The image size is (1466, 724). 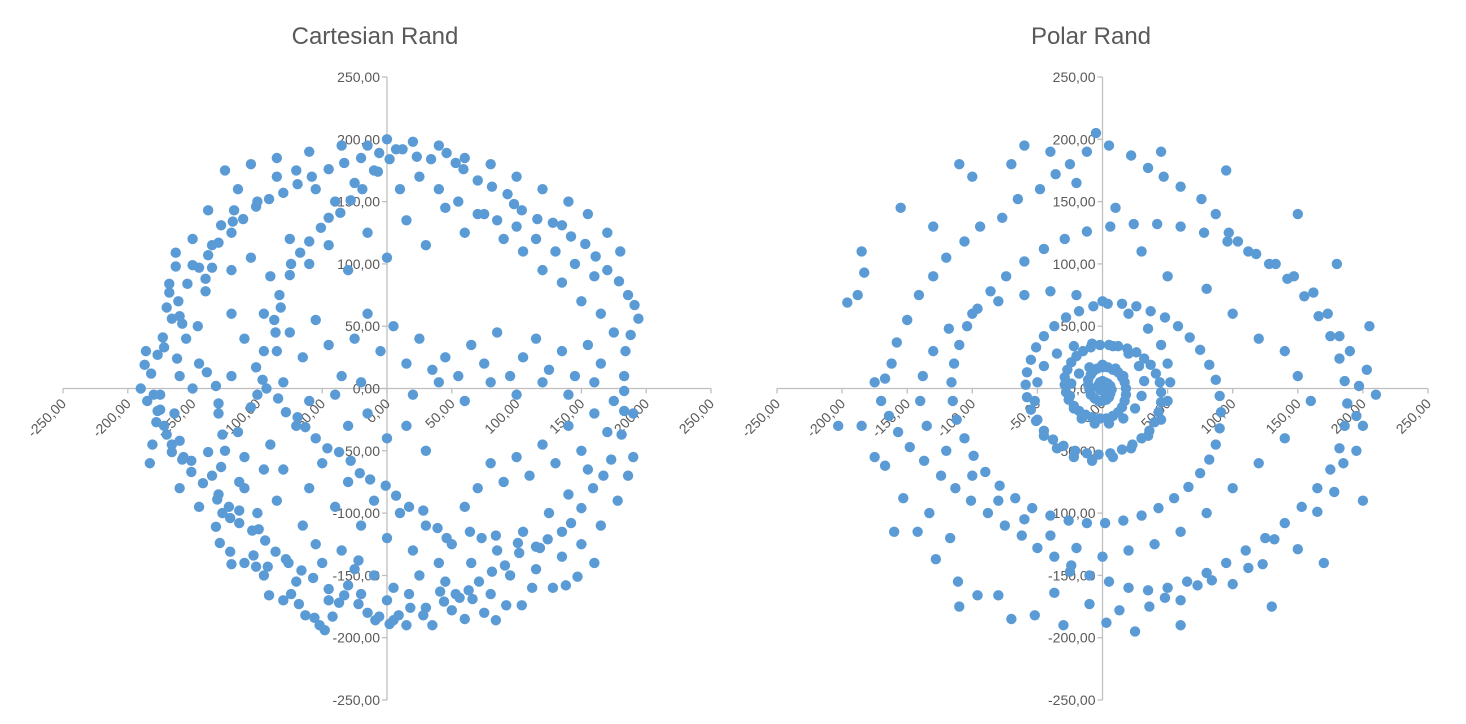 I want to click on y-tick-label: 250,00, so click(x=358, y=77).